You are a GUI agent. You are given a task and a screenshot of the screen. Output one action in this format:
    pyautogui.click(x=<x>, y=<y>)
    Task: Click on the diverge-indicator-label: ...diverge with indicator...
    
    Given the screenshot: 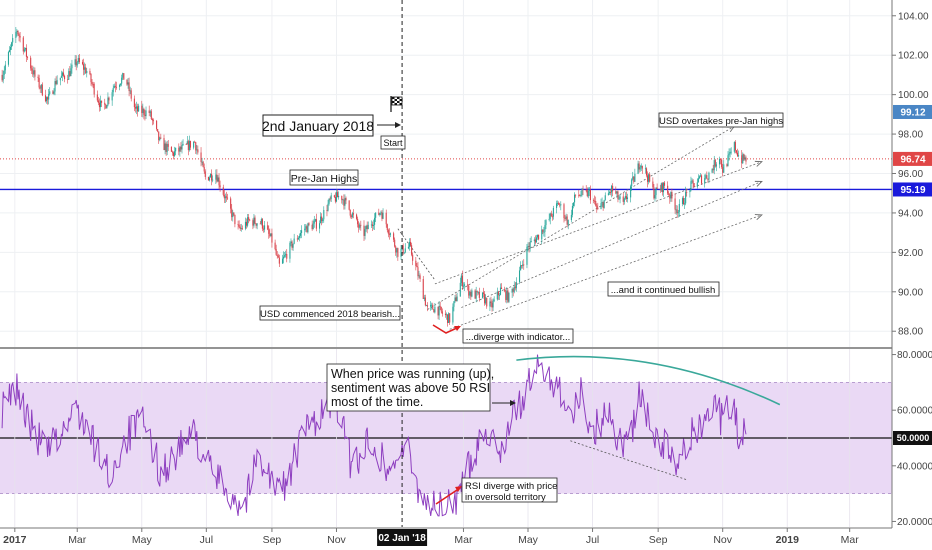 What is the action you would take?
    pyautogui.click(x=518, y=337)
    